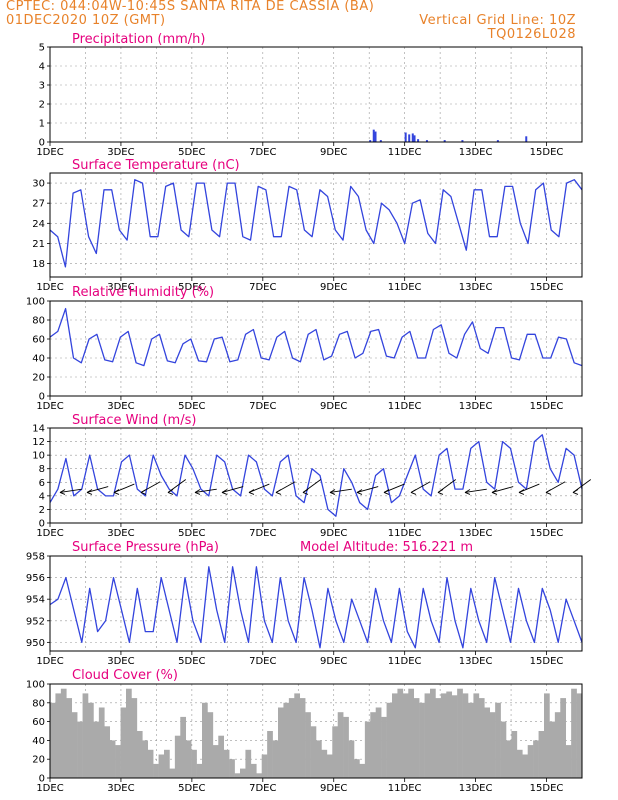 The width and height of the screenshot is (618, 800). Describe the element at coordinates (316, 607) in the screenshot. I see `series-line` at that location.